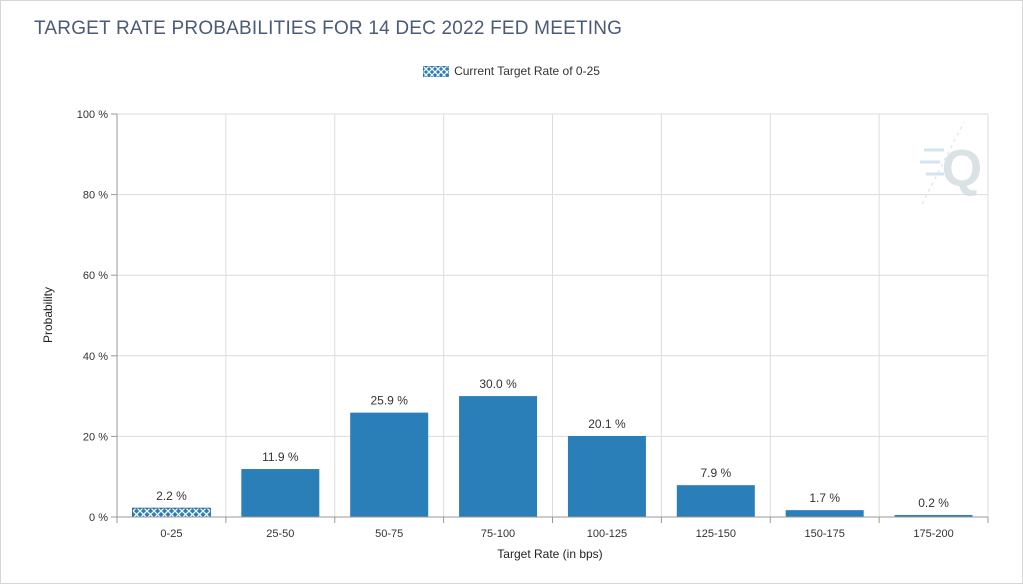 Image resolution: width=1023 pixels, height=584 pixels. Describe the element at coordinates (95, 437) in the screenshot. I see `y-tick-label: 20 %` at that location.